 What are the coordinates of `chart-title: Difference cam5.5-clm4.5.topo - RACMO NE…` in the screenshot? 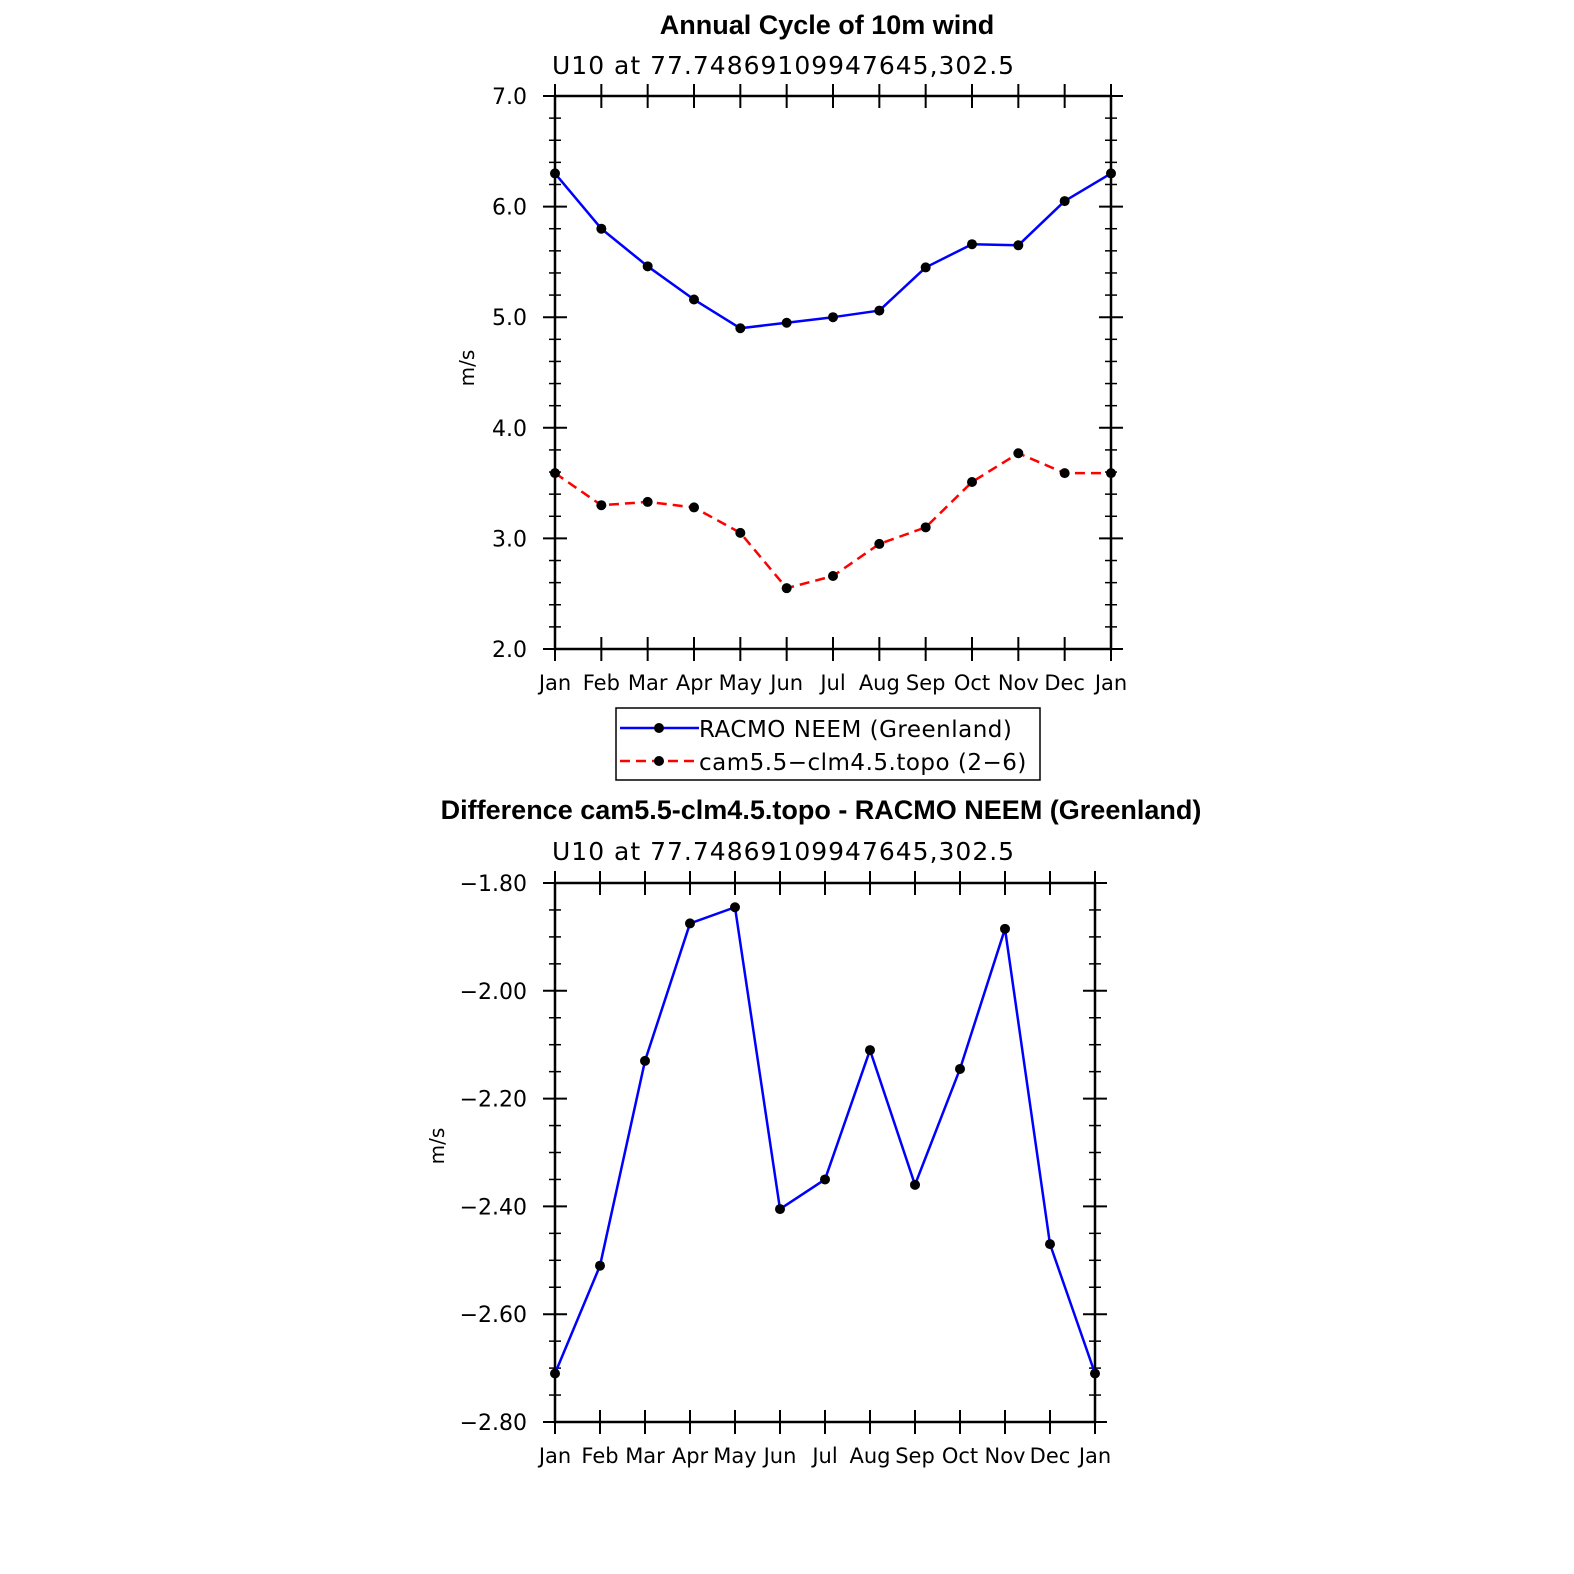 It's located at (821, 810).